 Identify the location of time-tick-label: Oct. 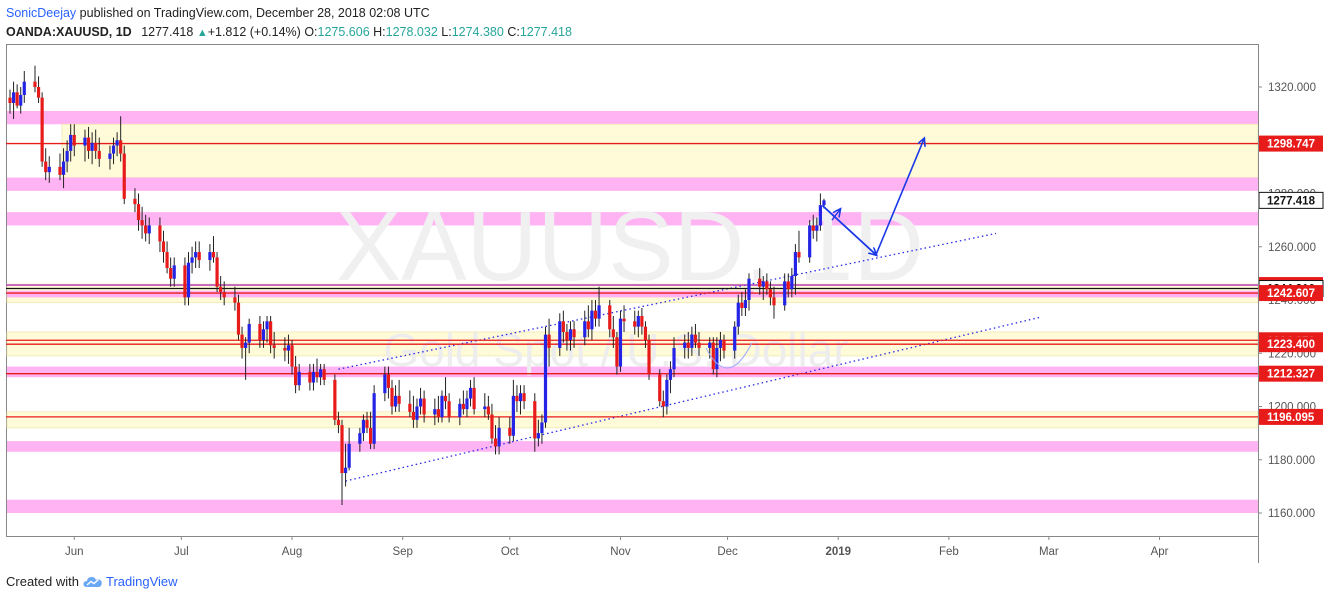
(510, 552).